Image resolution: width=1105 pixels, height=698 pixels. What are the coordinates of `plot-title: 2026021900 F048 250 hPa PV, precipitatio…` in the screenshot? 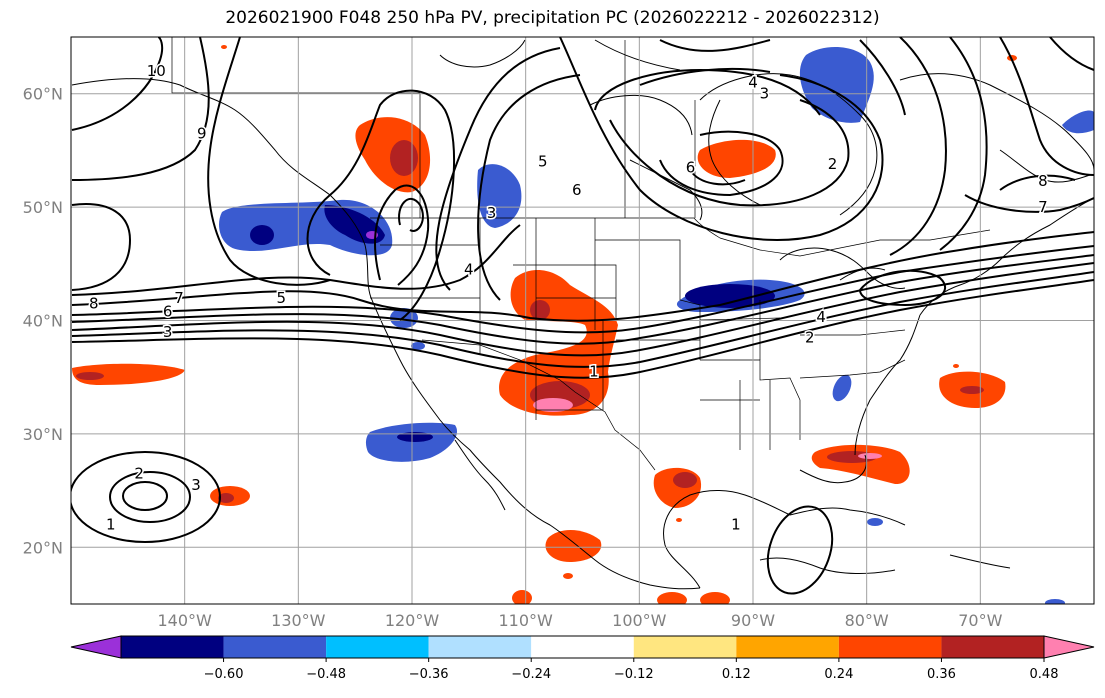 It's located at (552, 18).